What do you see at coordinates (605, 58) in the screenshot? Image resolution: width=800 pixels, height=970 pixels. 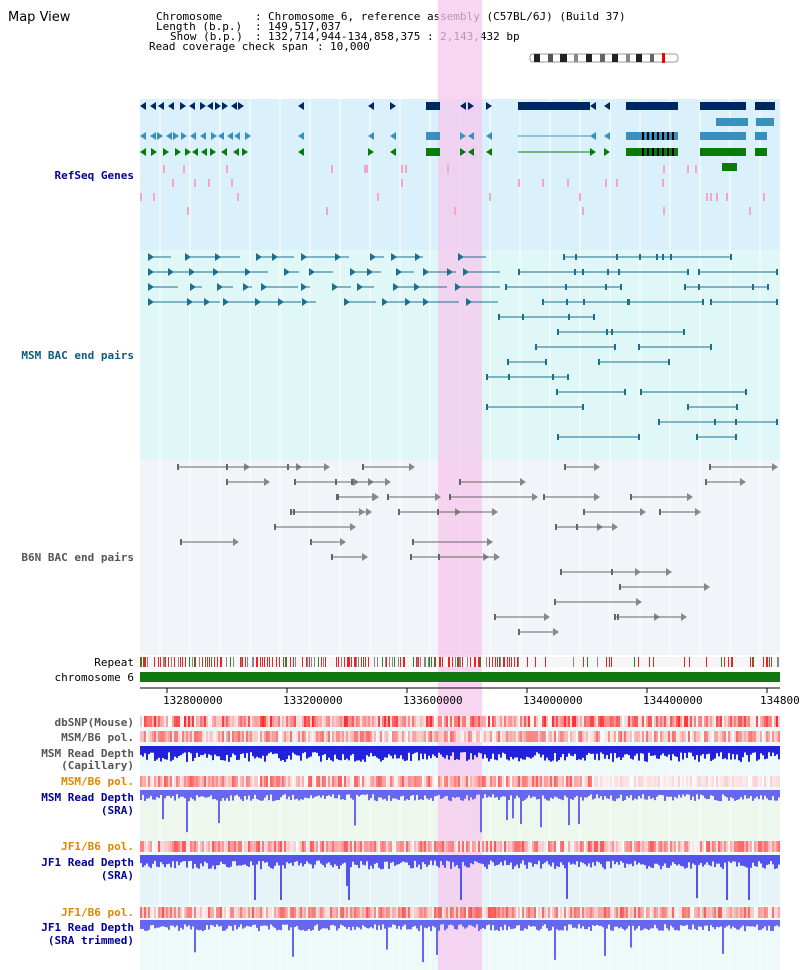 I see `chromosome-ideogram` at bounding box center [605, 58].